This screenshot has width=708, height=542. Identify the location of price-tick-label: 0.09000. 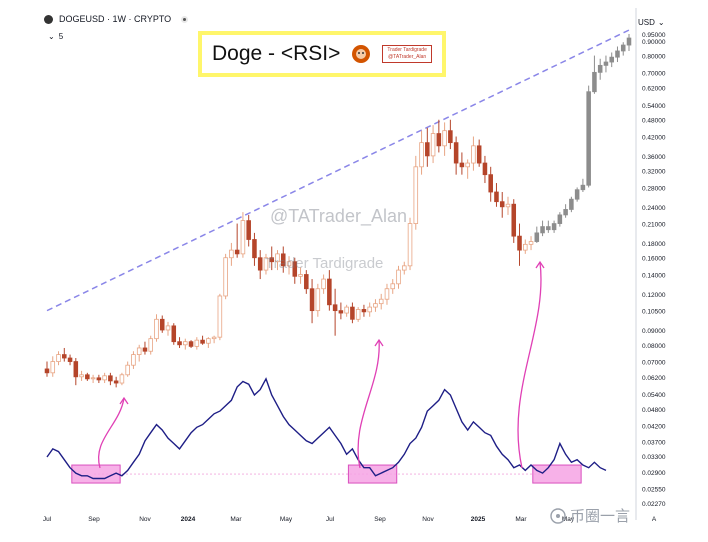
(654, 331).